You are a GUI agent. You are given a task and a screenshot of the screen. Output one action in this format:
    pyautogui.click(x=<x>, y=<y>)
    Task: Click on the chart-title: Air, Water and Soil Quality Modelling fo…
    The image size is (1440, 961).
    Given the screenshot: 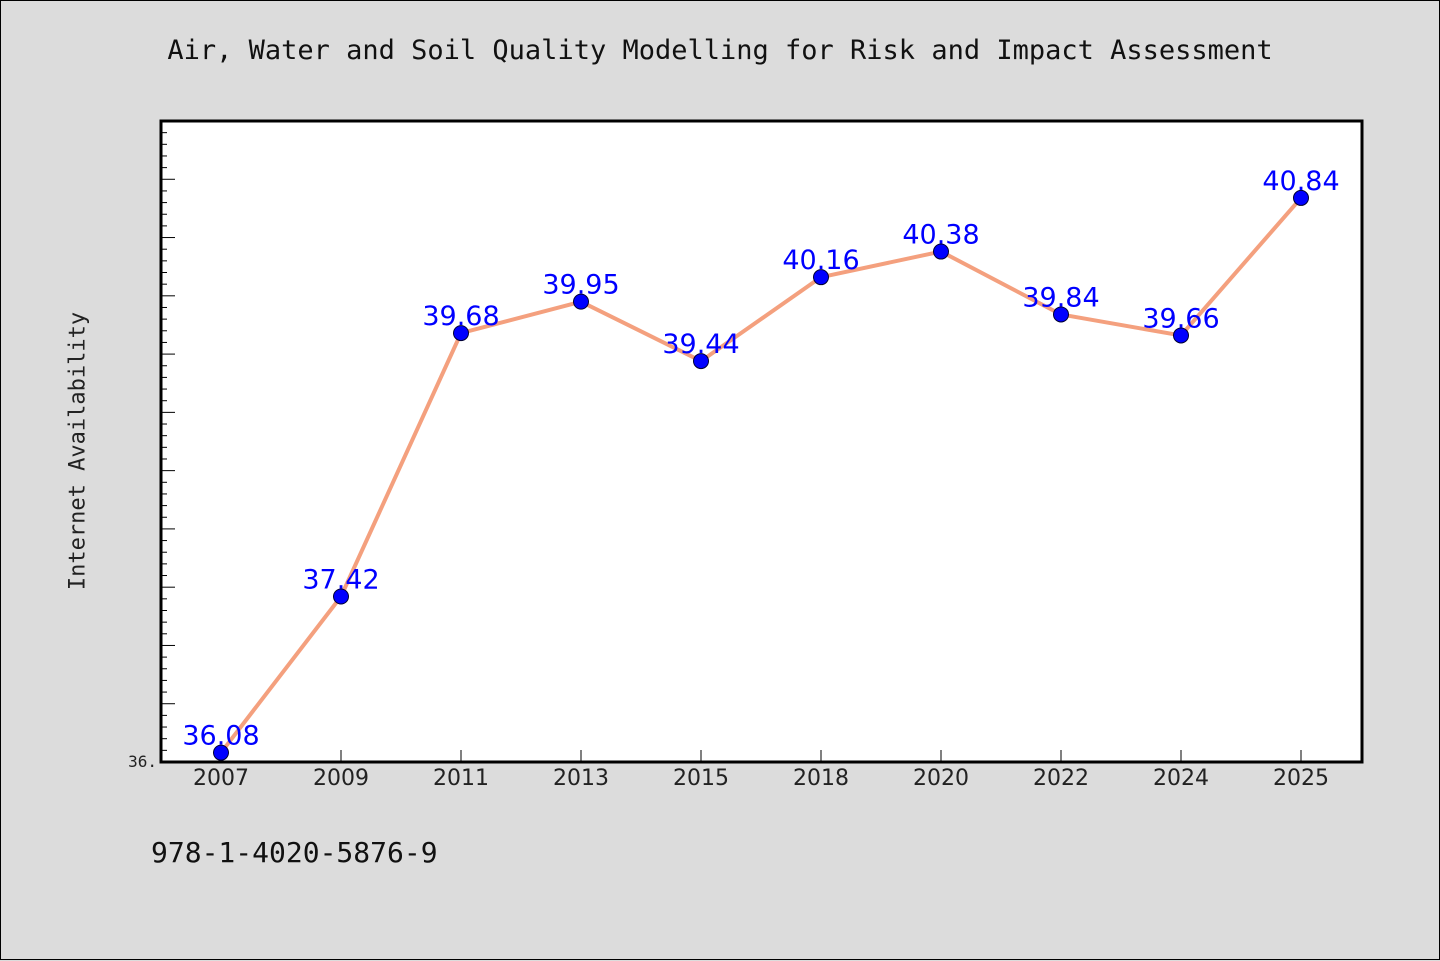 What is the action you would take?
    pyautogui.click(x=720, y=50)
    